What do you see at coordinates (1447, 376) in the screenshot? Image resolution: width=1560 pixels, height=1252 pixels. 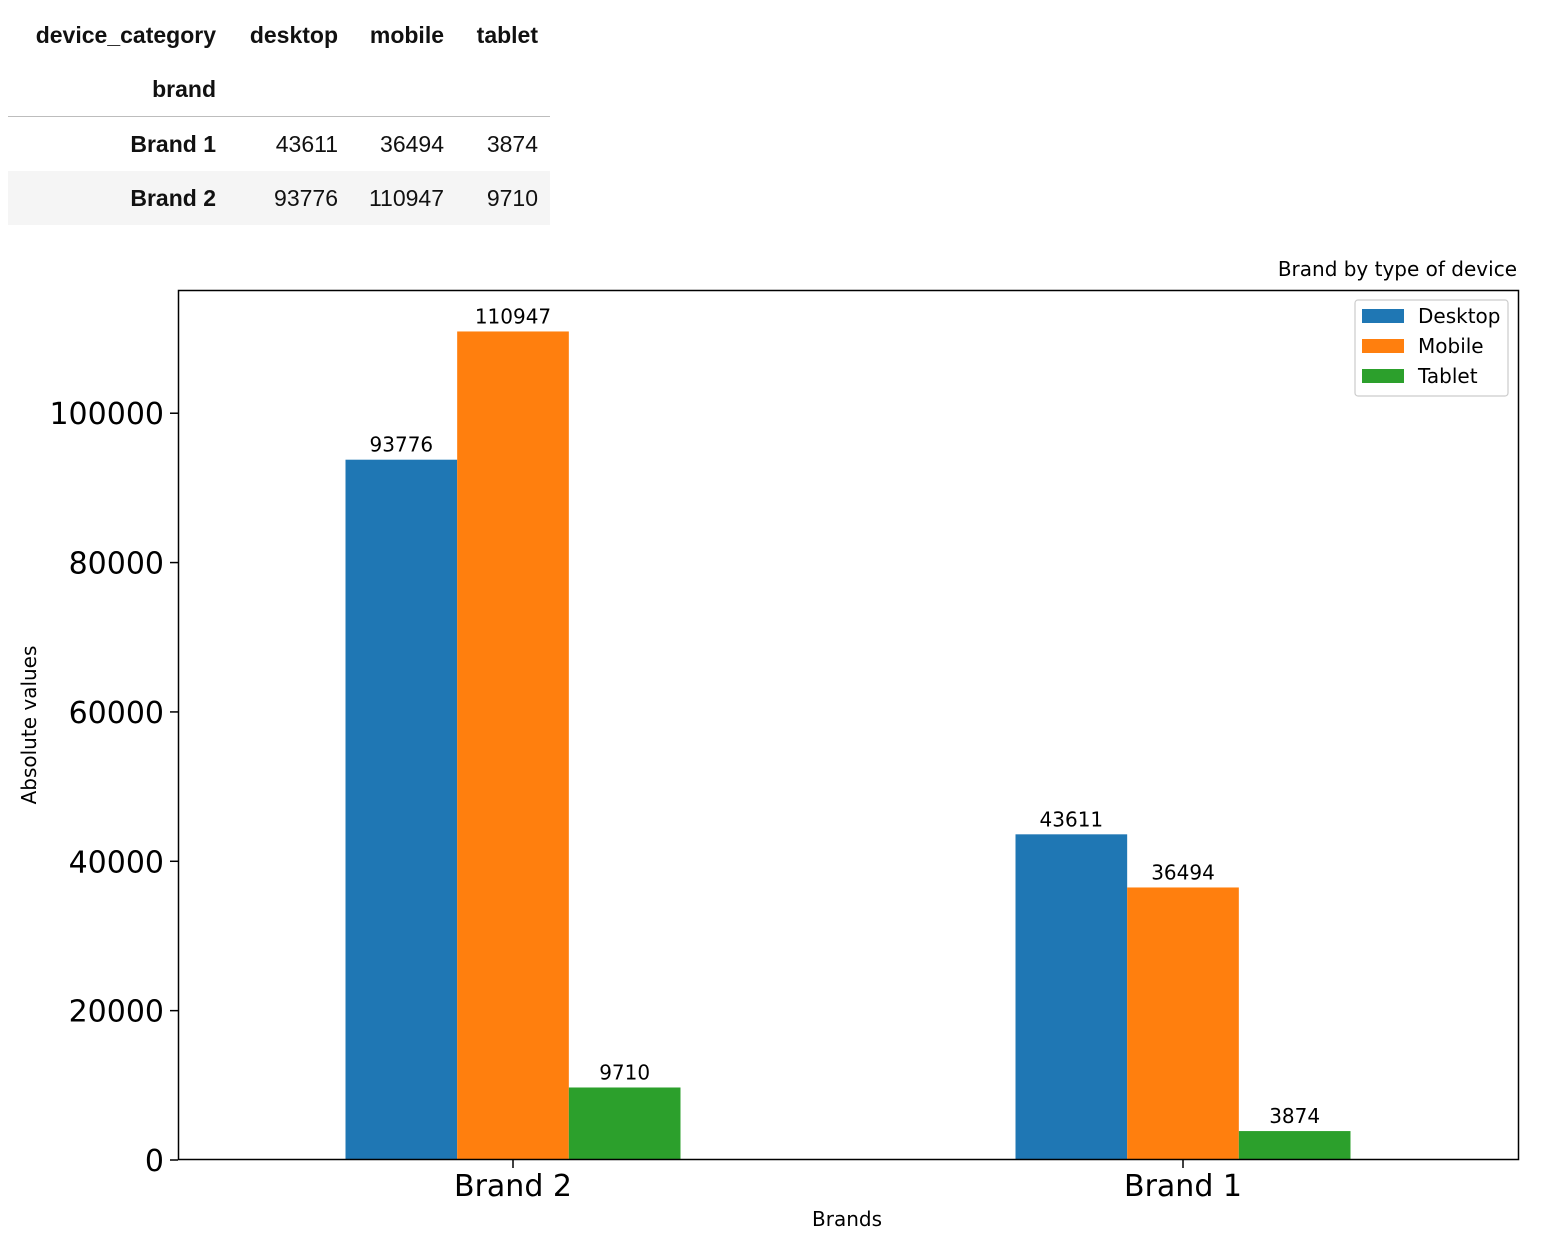 I see `legend-label-tablet: Tablet` at bounding box center [1447, 376].